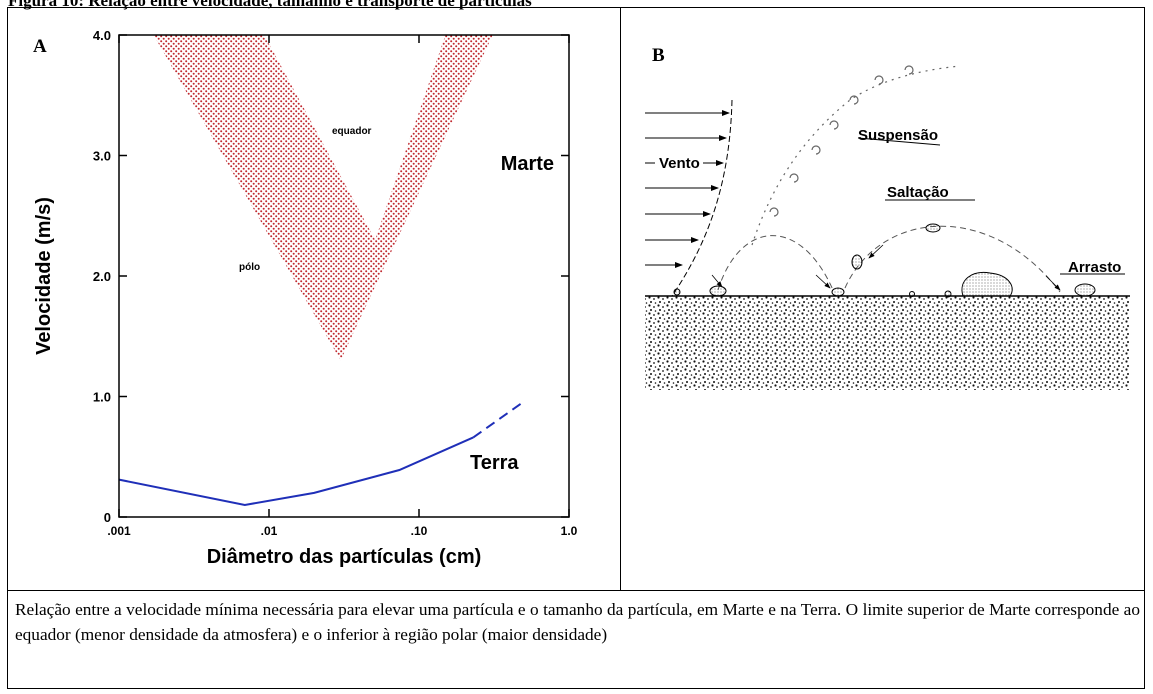 This screenshot has width=1153, height=694. Describe the element at coordinates (344, 557) in the screenshot. I see `x-axis-title: Diâmetro das partículas (cm)` at that location.